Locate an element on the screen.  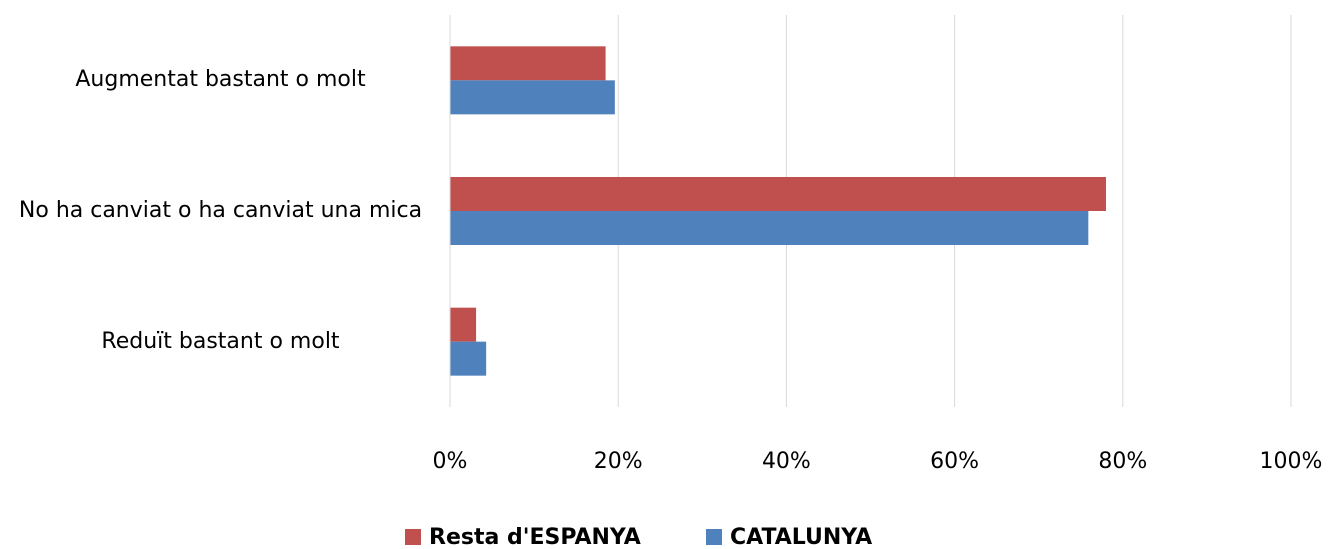
x-tick-label: 0% is located at coordinates (450, 461).